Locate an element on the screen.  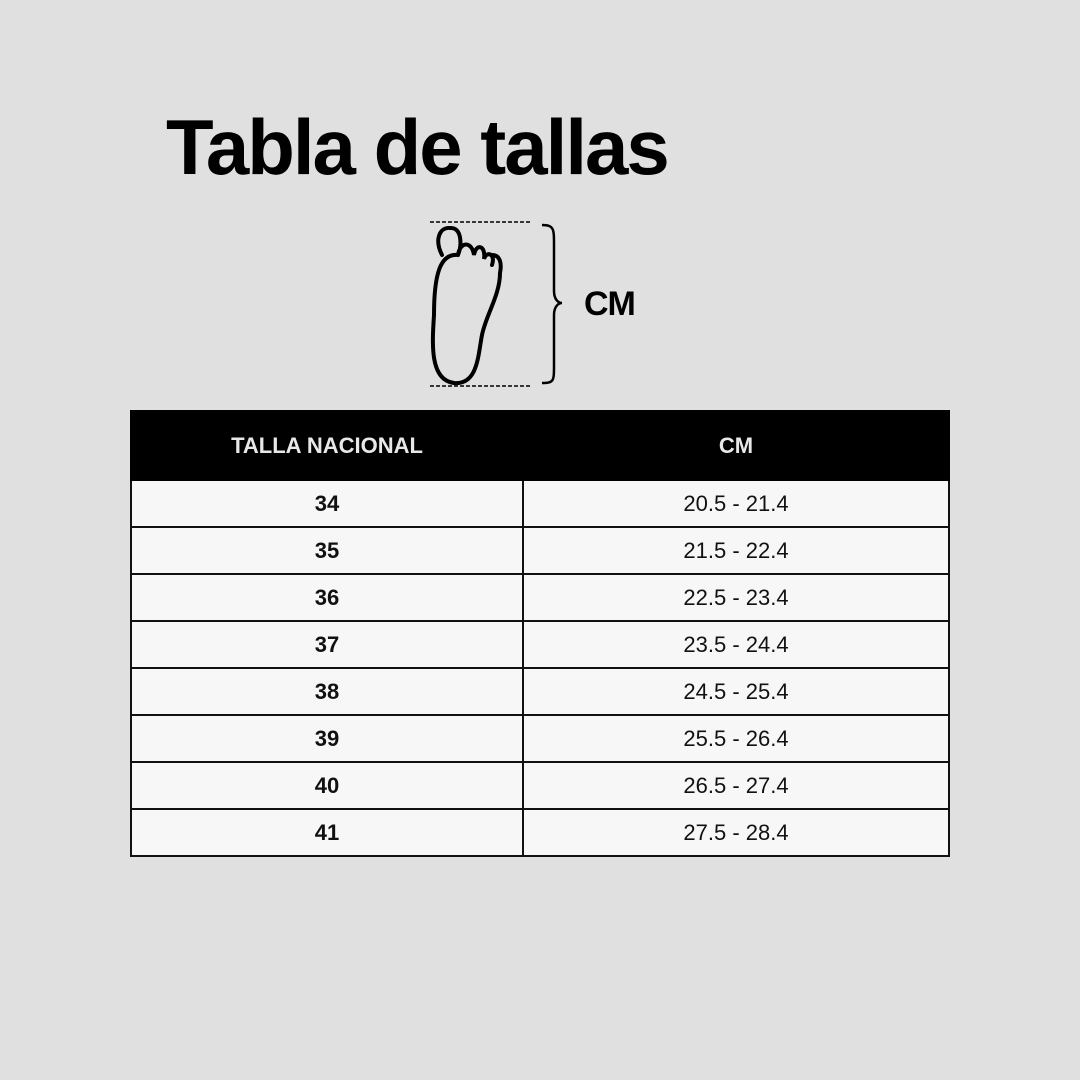
header-cm: CM is located at coordinates (736, 445).